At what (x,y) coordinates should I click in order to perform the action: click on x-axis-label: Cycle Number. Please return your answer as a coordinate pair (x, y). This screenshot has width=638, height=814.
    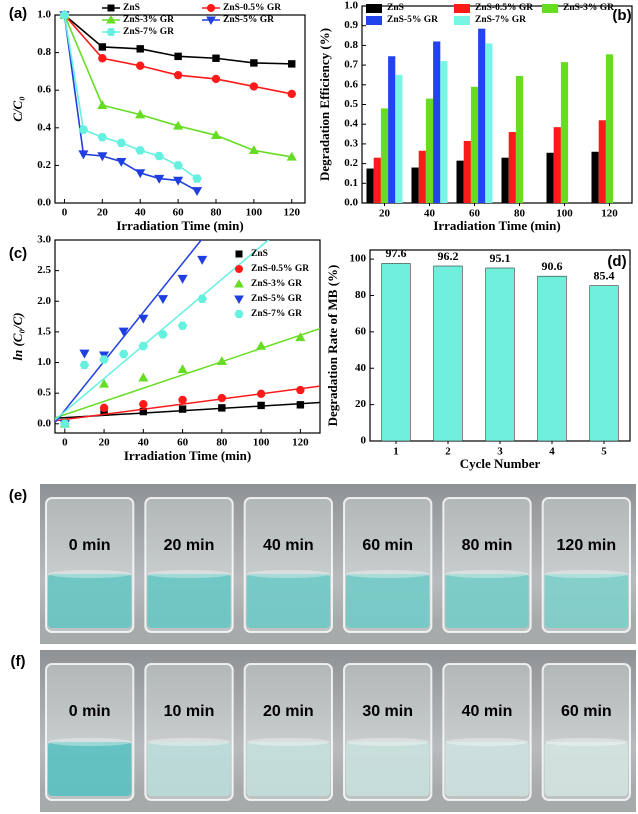
    Looking at the image, I should click on (500, 463).